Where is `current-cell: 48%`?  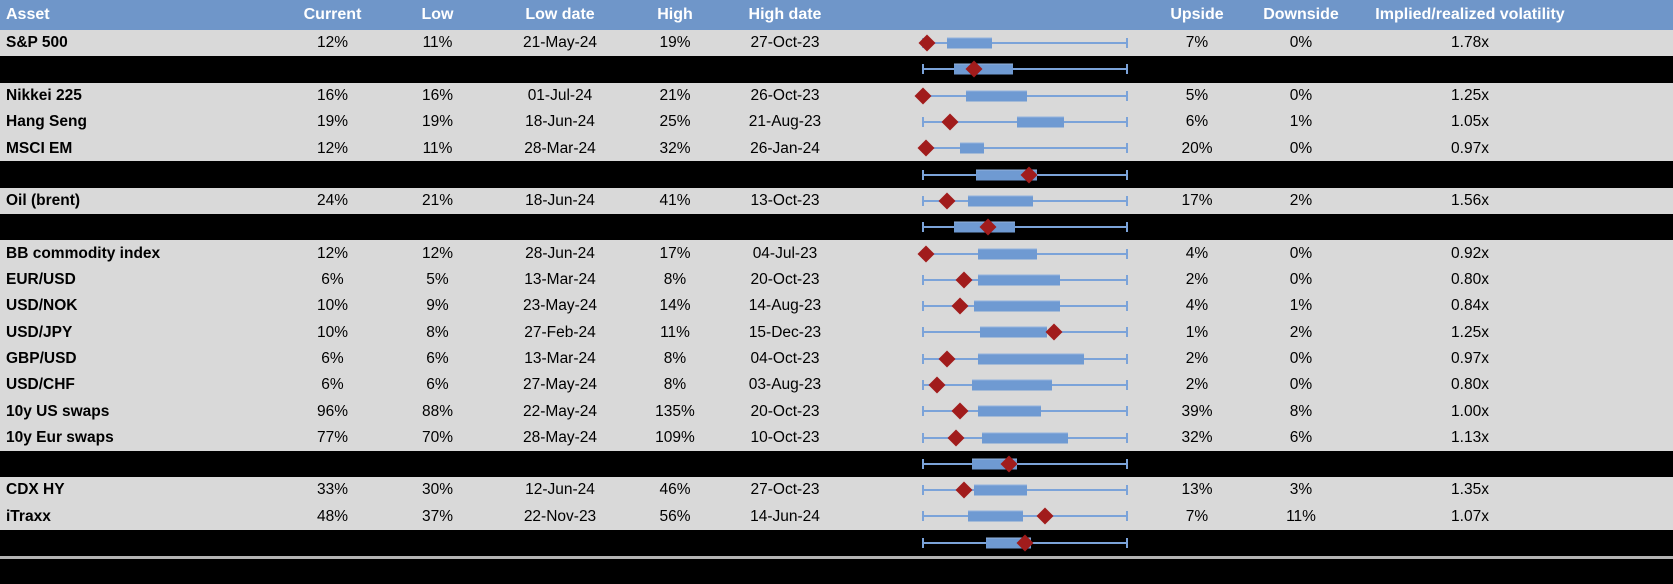
current-cell: 48% is located at coordinates (332, 516).